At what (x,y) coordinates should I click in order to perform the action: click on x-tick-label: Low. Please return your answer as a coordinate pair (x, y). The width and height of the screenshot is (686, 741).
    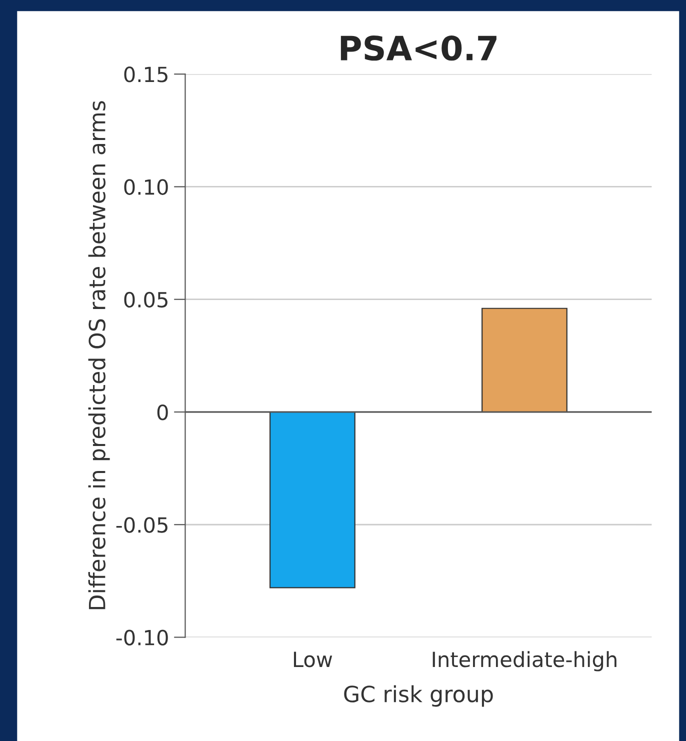
    Looking at the image, I should click on (313, 660).